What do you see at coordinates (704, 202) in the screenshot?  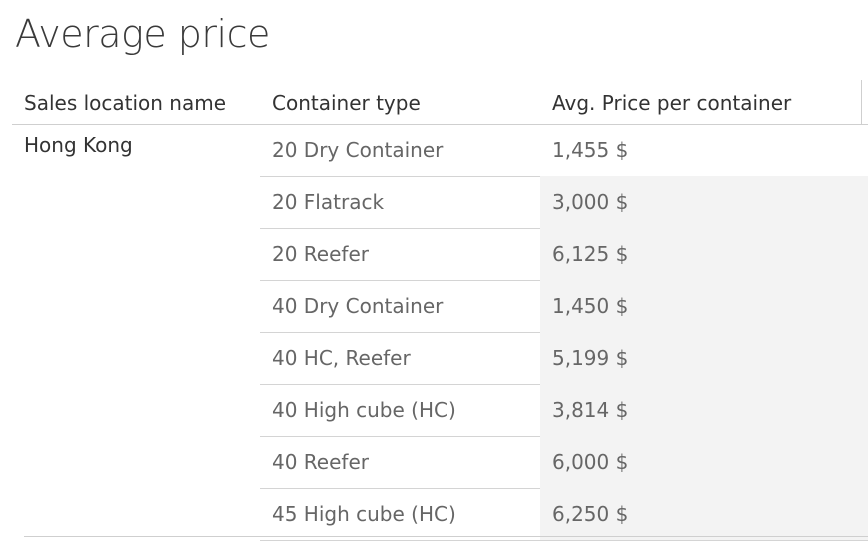 I see `price-cell: 3,000 $` at bounding box center [704, 202].